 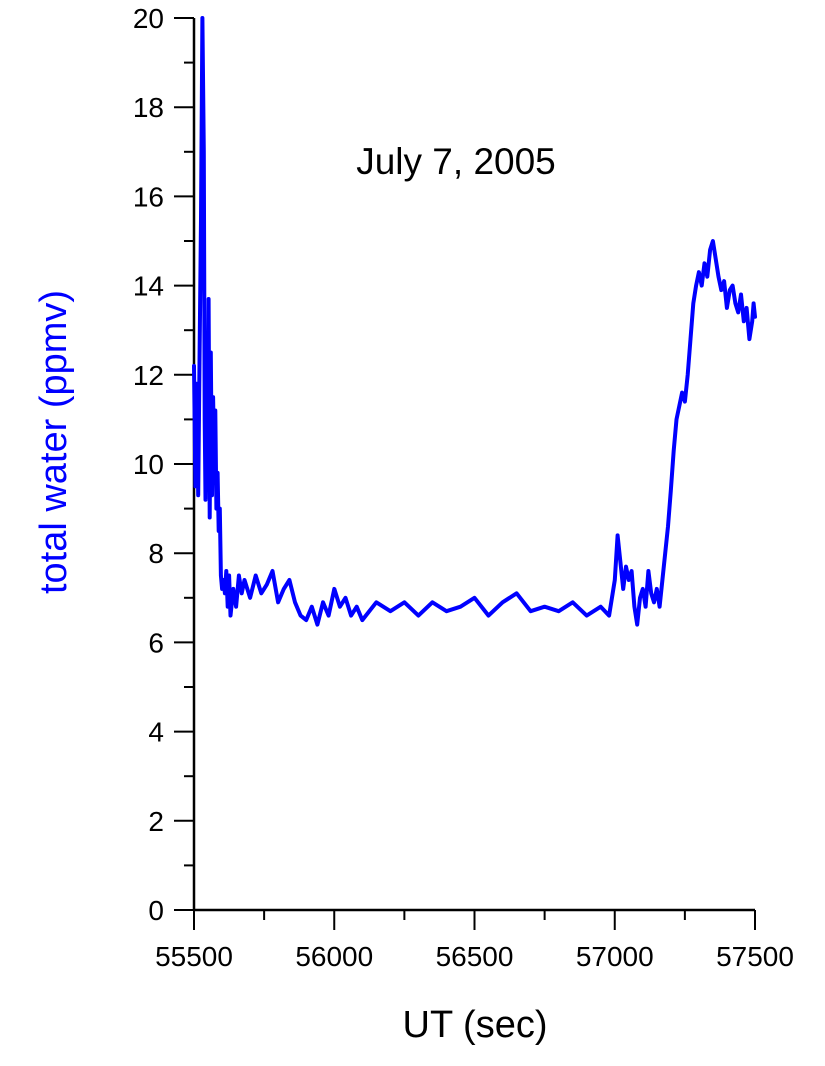 I want to click on y-tick-label: 16, so click(x=148, y=196).